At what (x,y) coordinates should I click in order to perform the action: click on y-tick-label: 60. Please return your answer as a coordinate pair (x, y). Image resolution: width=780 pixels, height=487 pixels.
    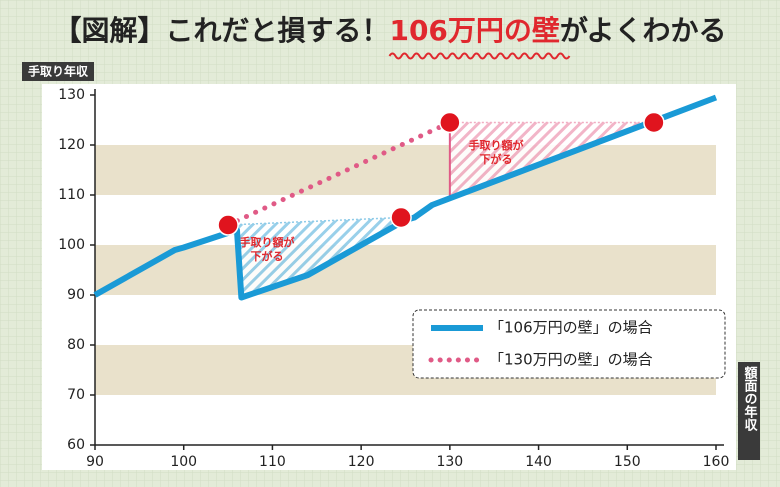
    Looking at the image, I should click on (76, 445).